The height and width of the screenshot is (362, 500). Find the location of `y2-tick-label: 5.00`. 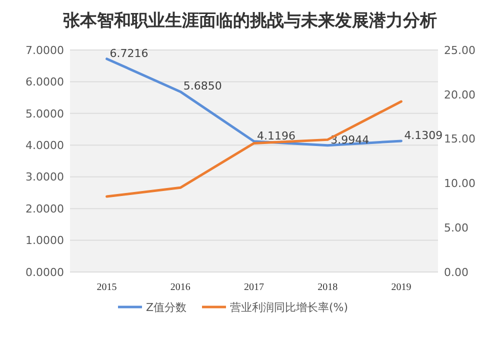

y2-tick-label: 5.00 is located at coordinates (456, 227).